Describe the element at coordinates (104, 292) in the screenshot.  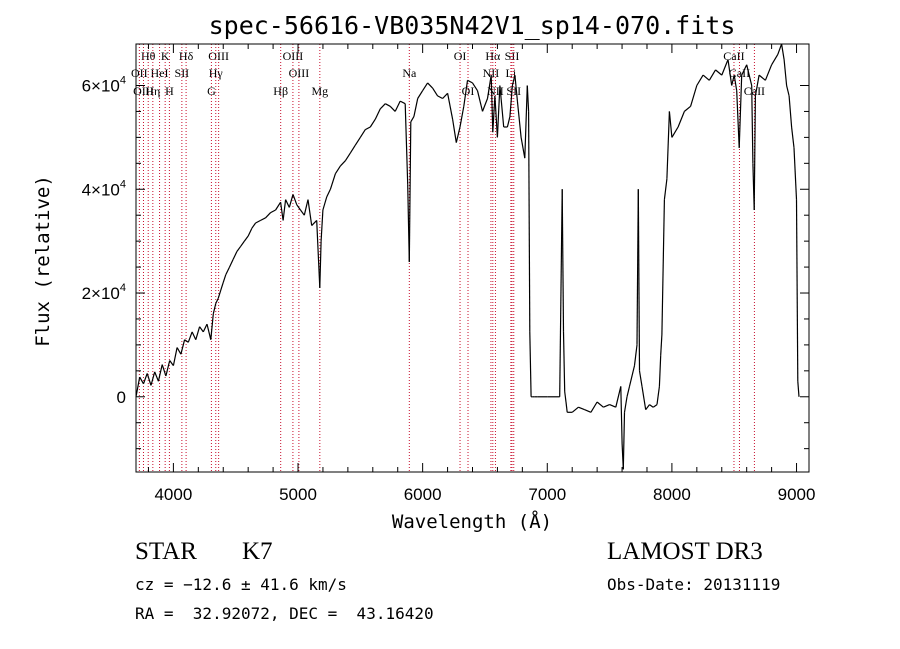
I see `y-tick-label: 2×10⁴` at that location.